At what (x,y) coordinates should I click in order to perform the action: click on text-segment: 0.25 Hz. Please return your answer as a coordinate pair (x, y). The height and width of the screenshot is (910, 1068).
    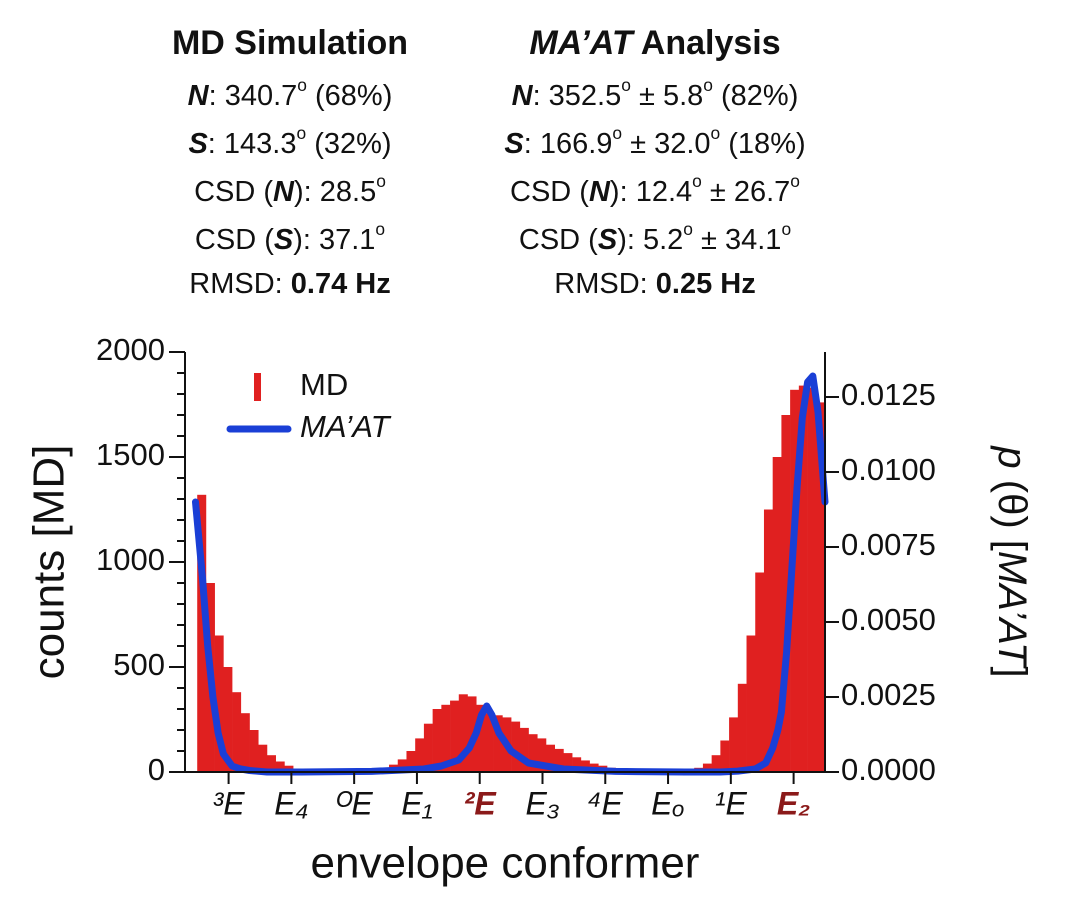
    Looking at the image, I should click on (706, 284).